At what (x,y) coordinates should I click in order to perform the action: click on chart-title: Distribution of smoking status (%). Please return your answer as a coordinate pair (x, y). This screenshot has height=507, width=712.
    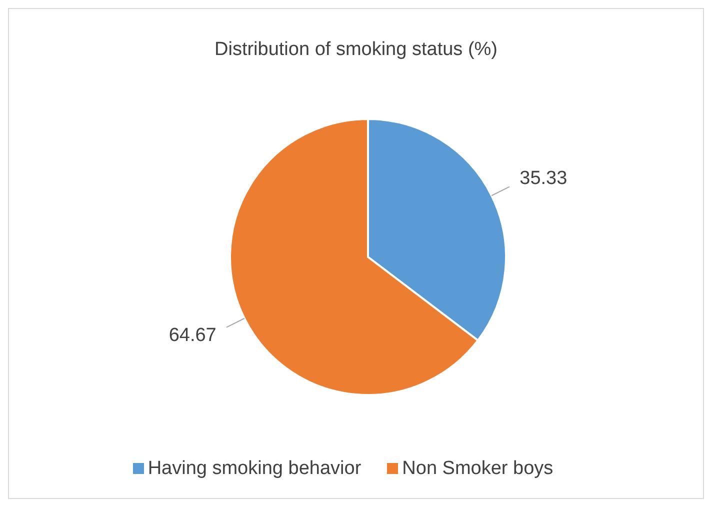
    Looking at the image, I should click on (356, 50).